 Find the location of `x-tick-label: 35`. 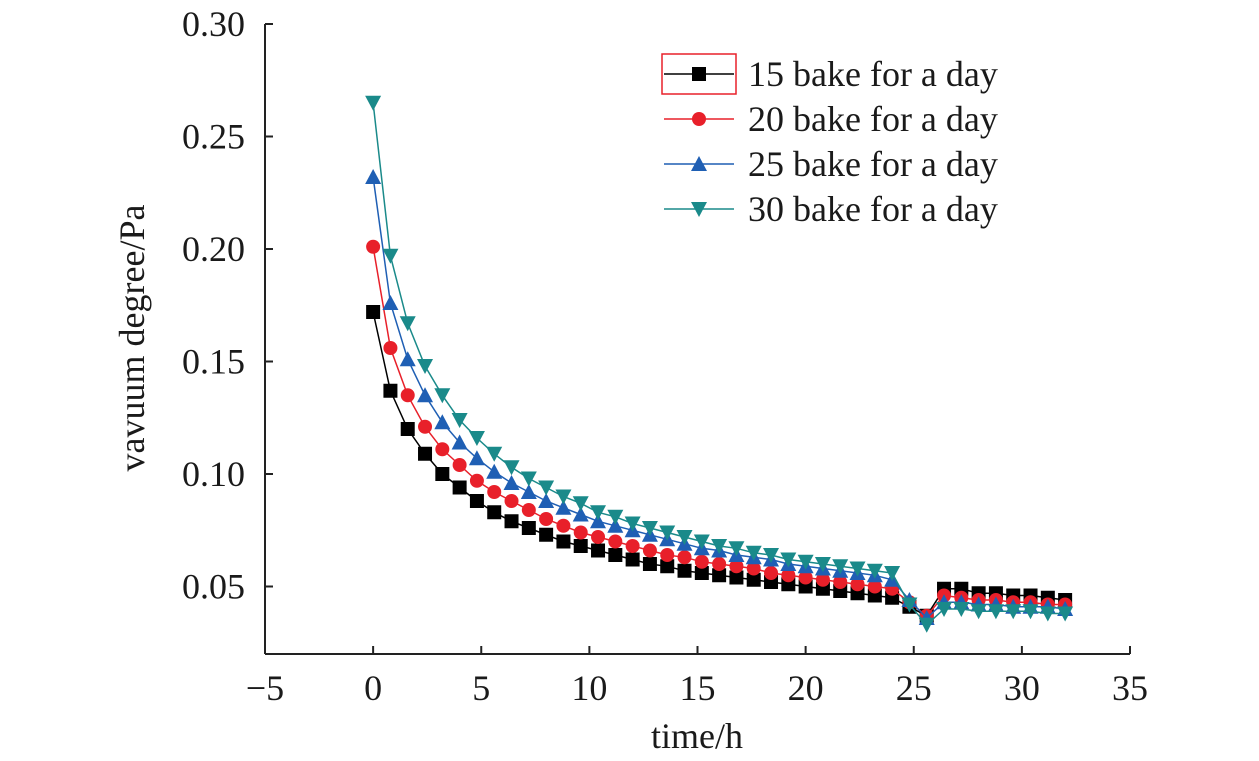

x-tick-label: 35 is located at coordinates (1130, 688).